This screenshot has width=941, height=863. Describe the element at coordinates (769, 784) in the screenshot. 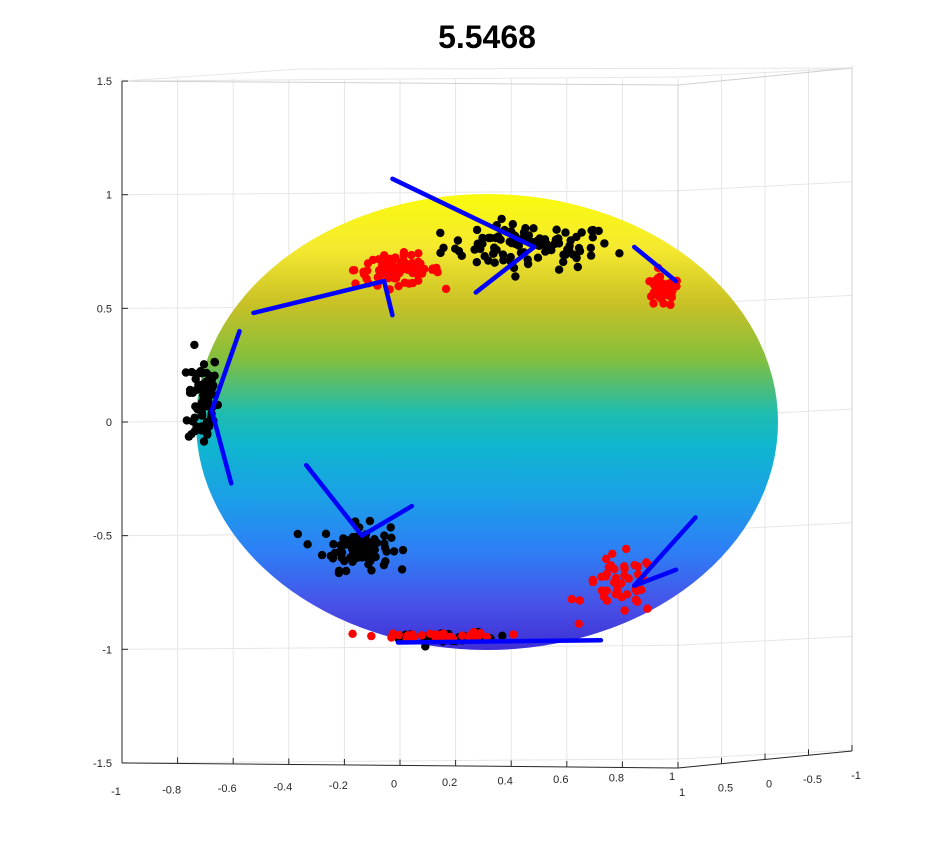

I see `y-tick-label: 0` at that location.